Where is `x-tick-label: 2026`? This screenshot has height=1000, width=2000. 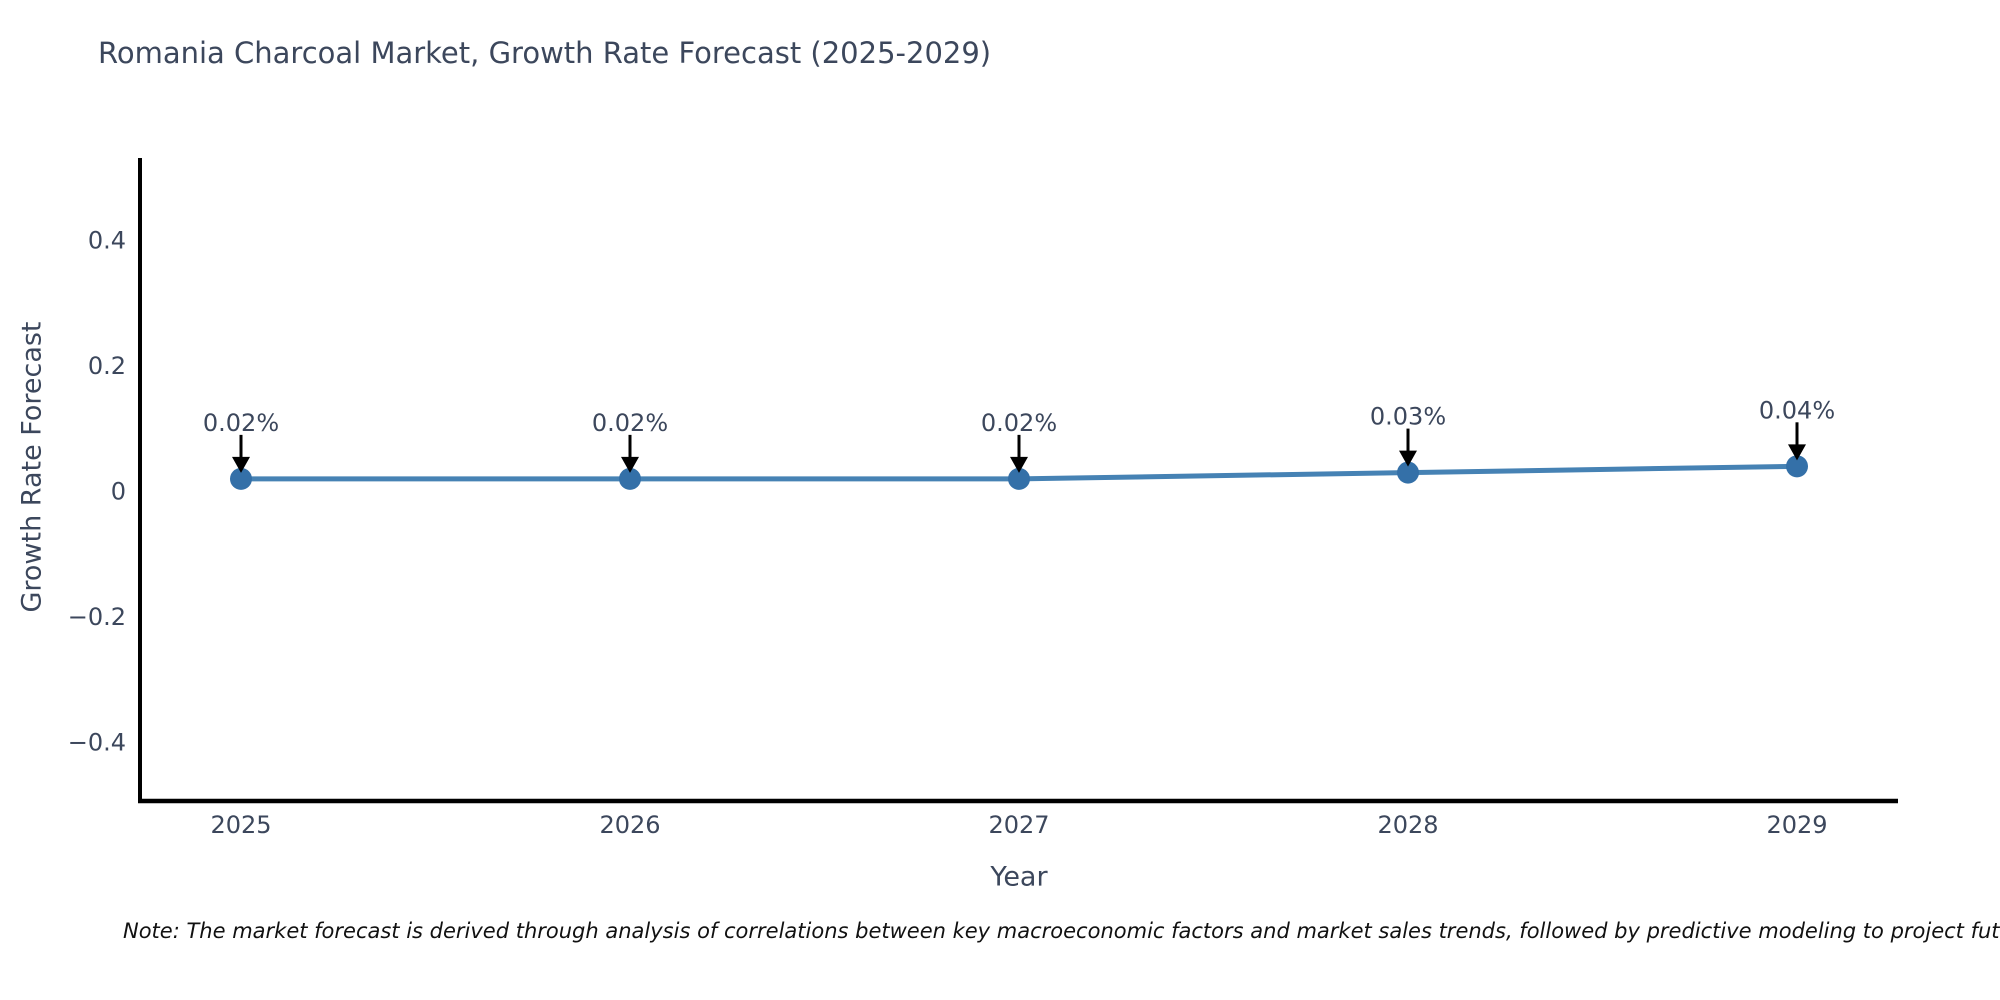 x-tick-label: 2026 is located at coordinates (629, 825).